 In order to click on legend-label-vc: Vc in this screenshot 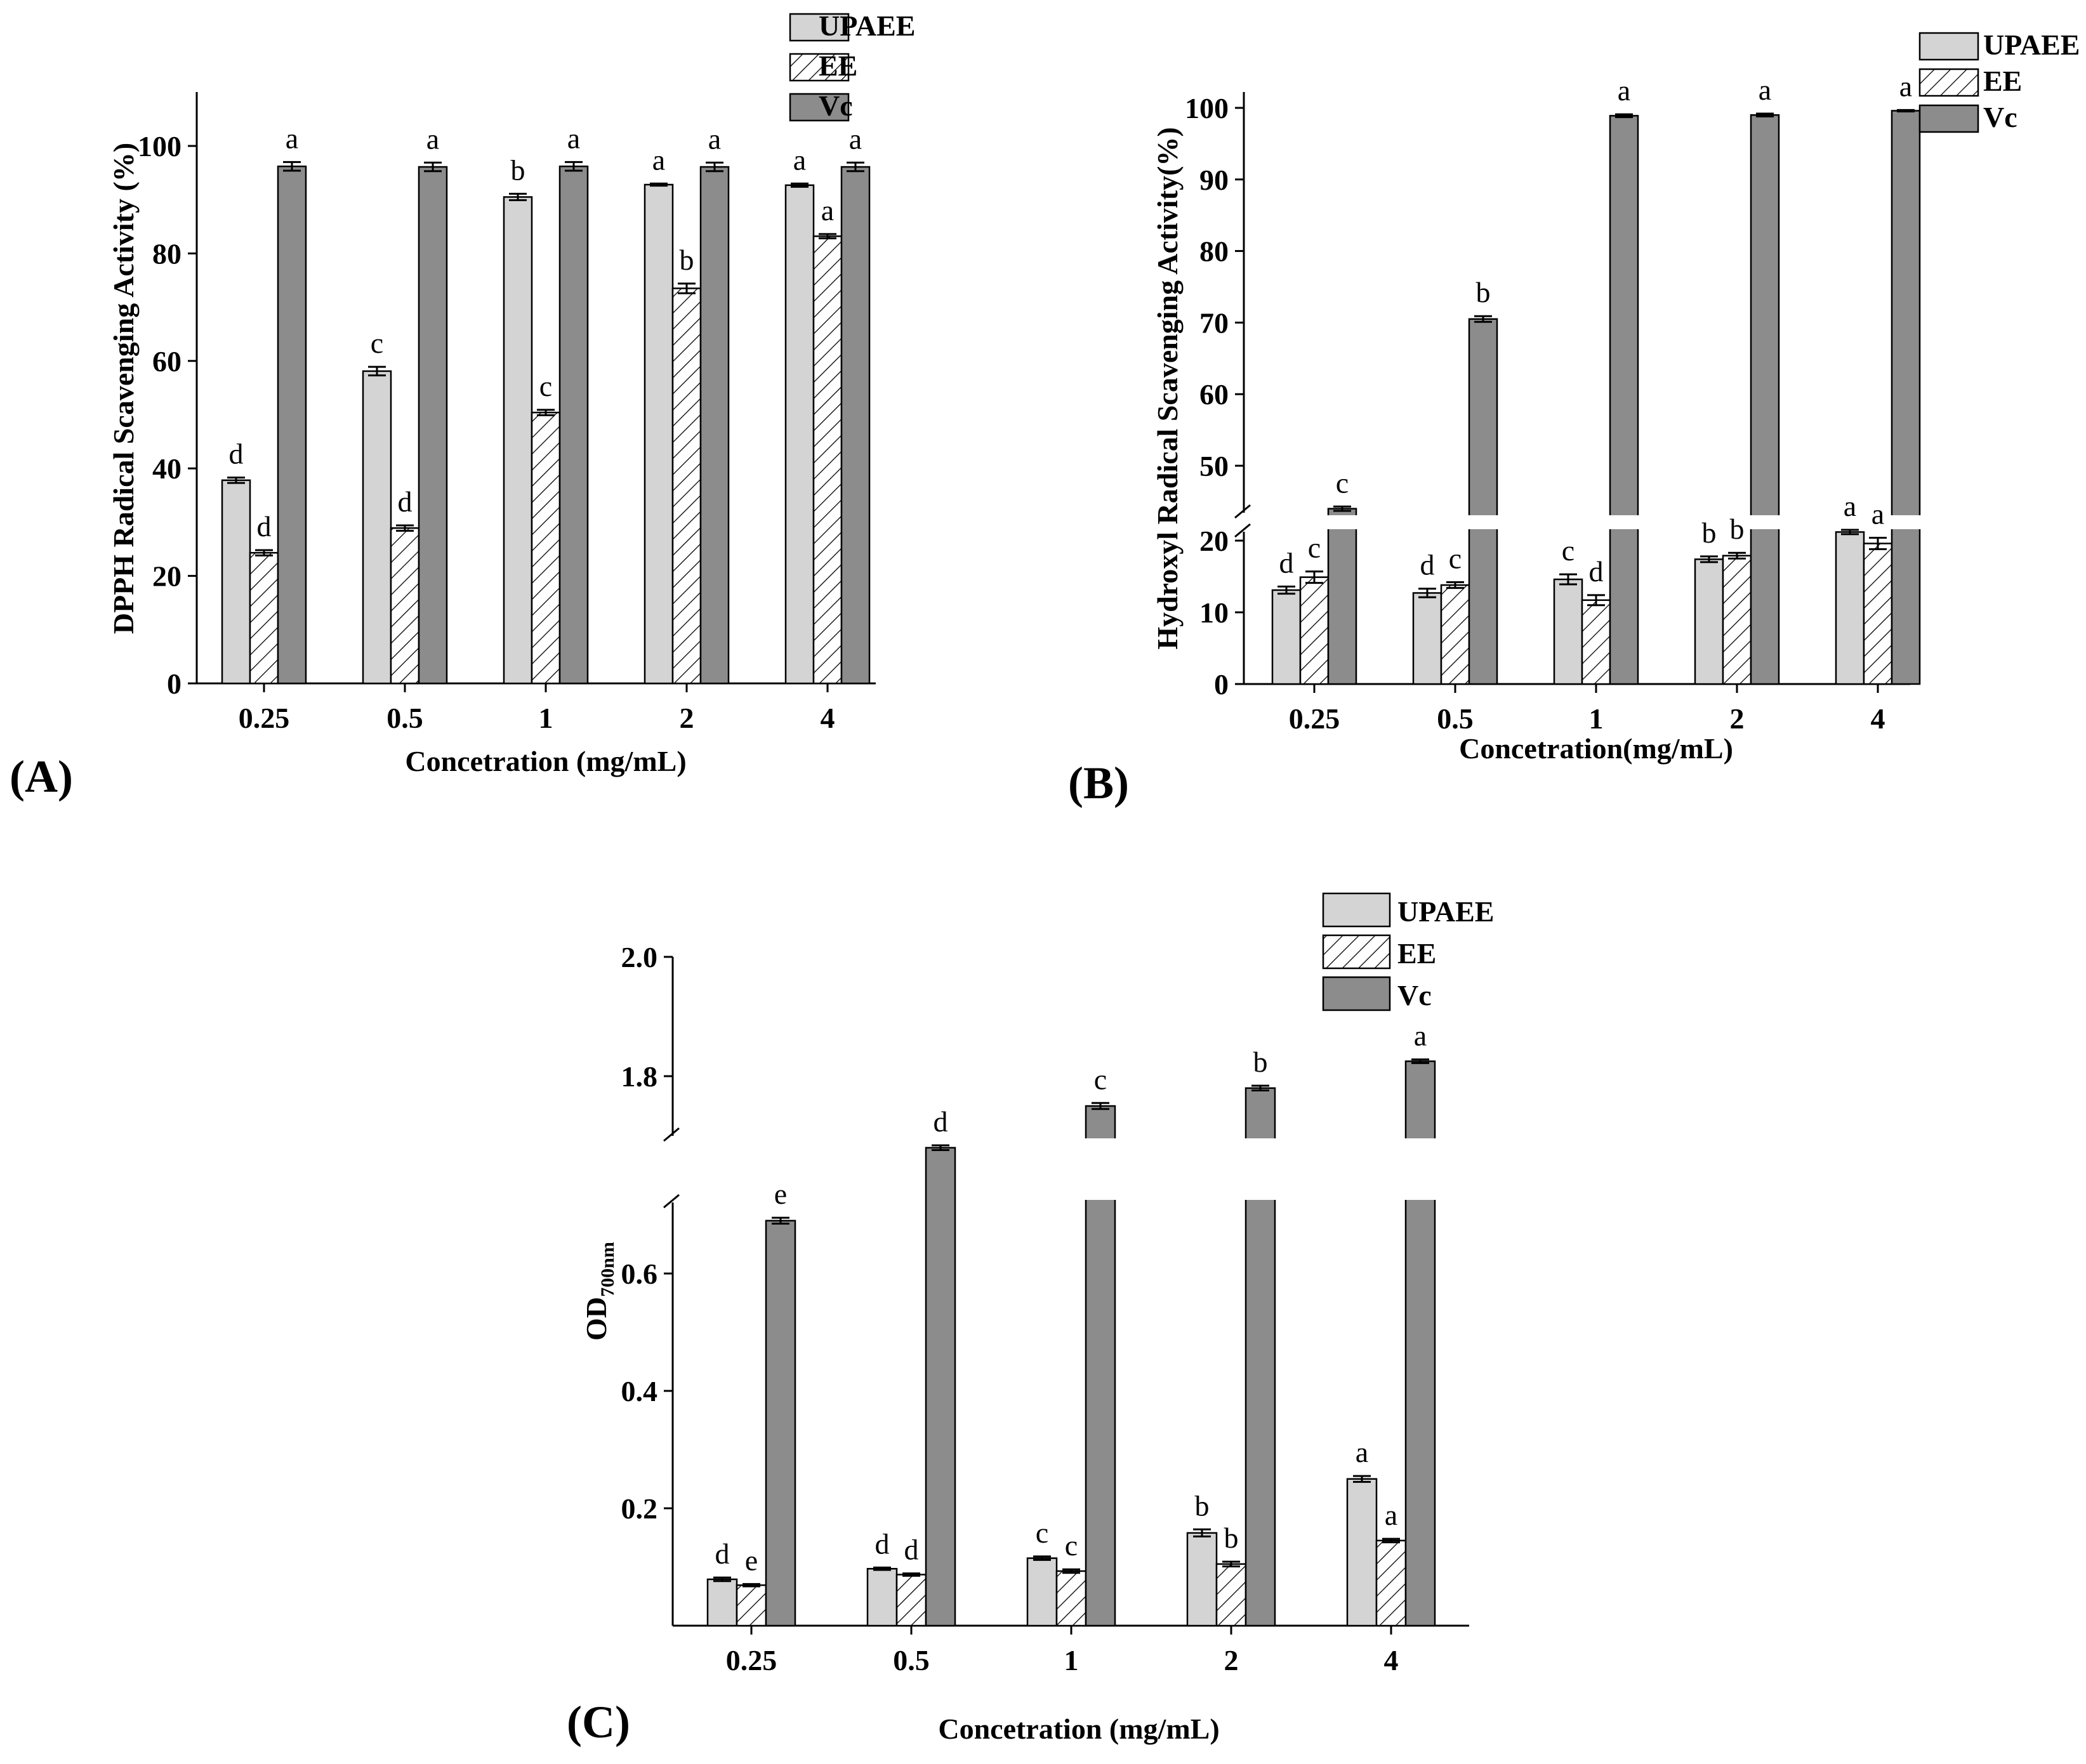, I will do `click(2000, 117)`.